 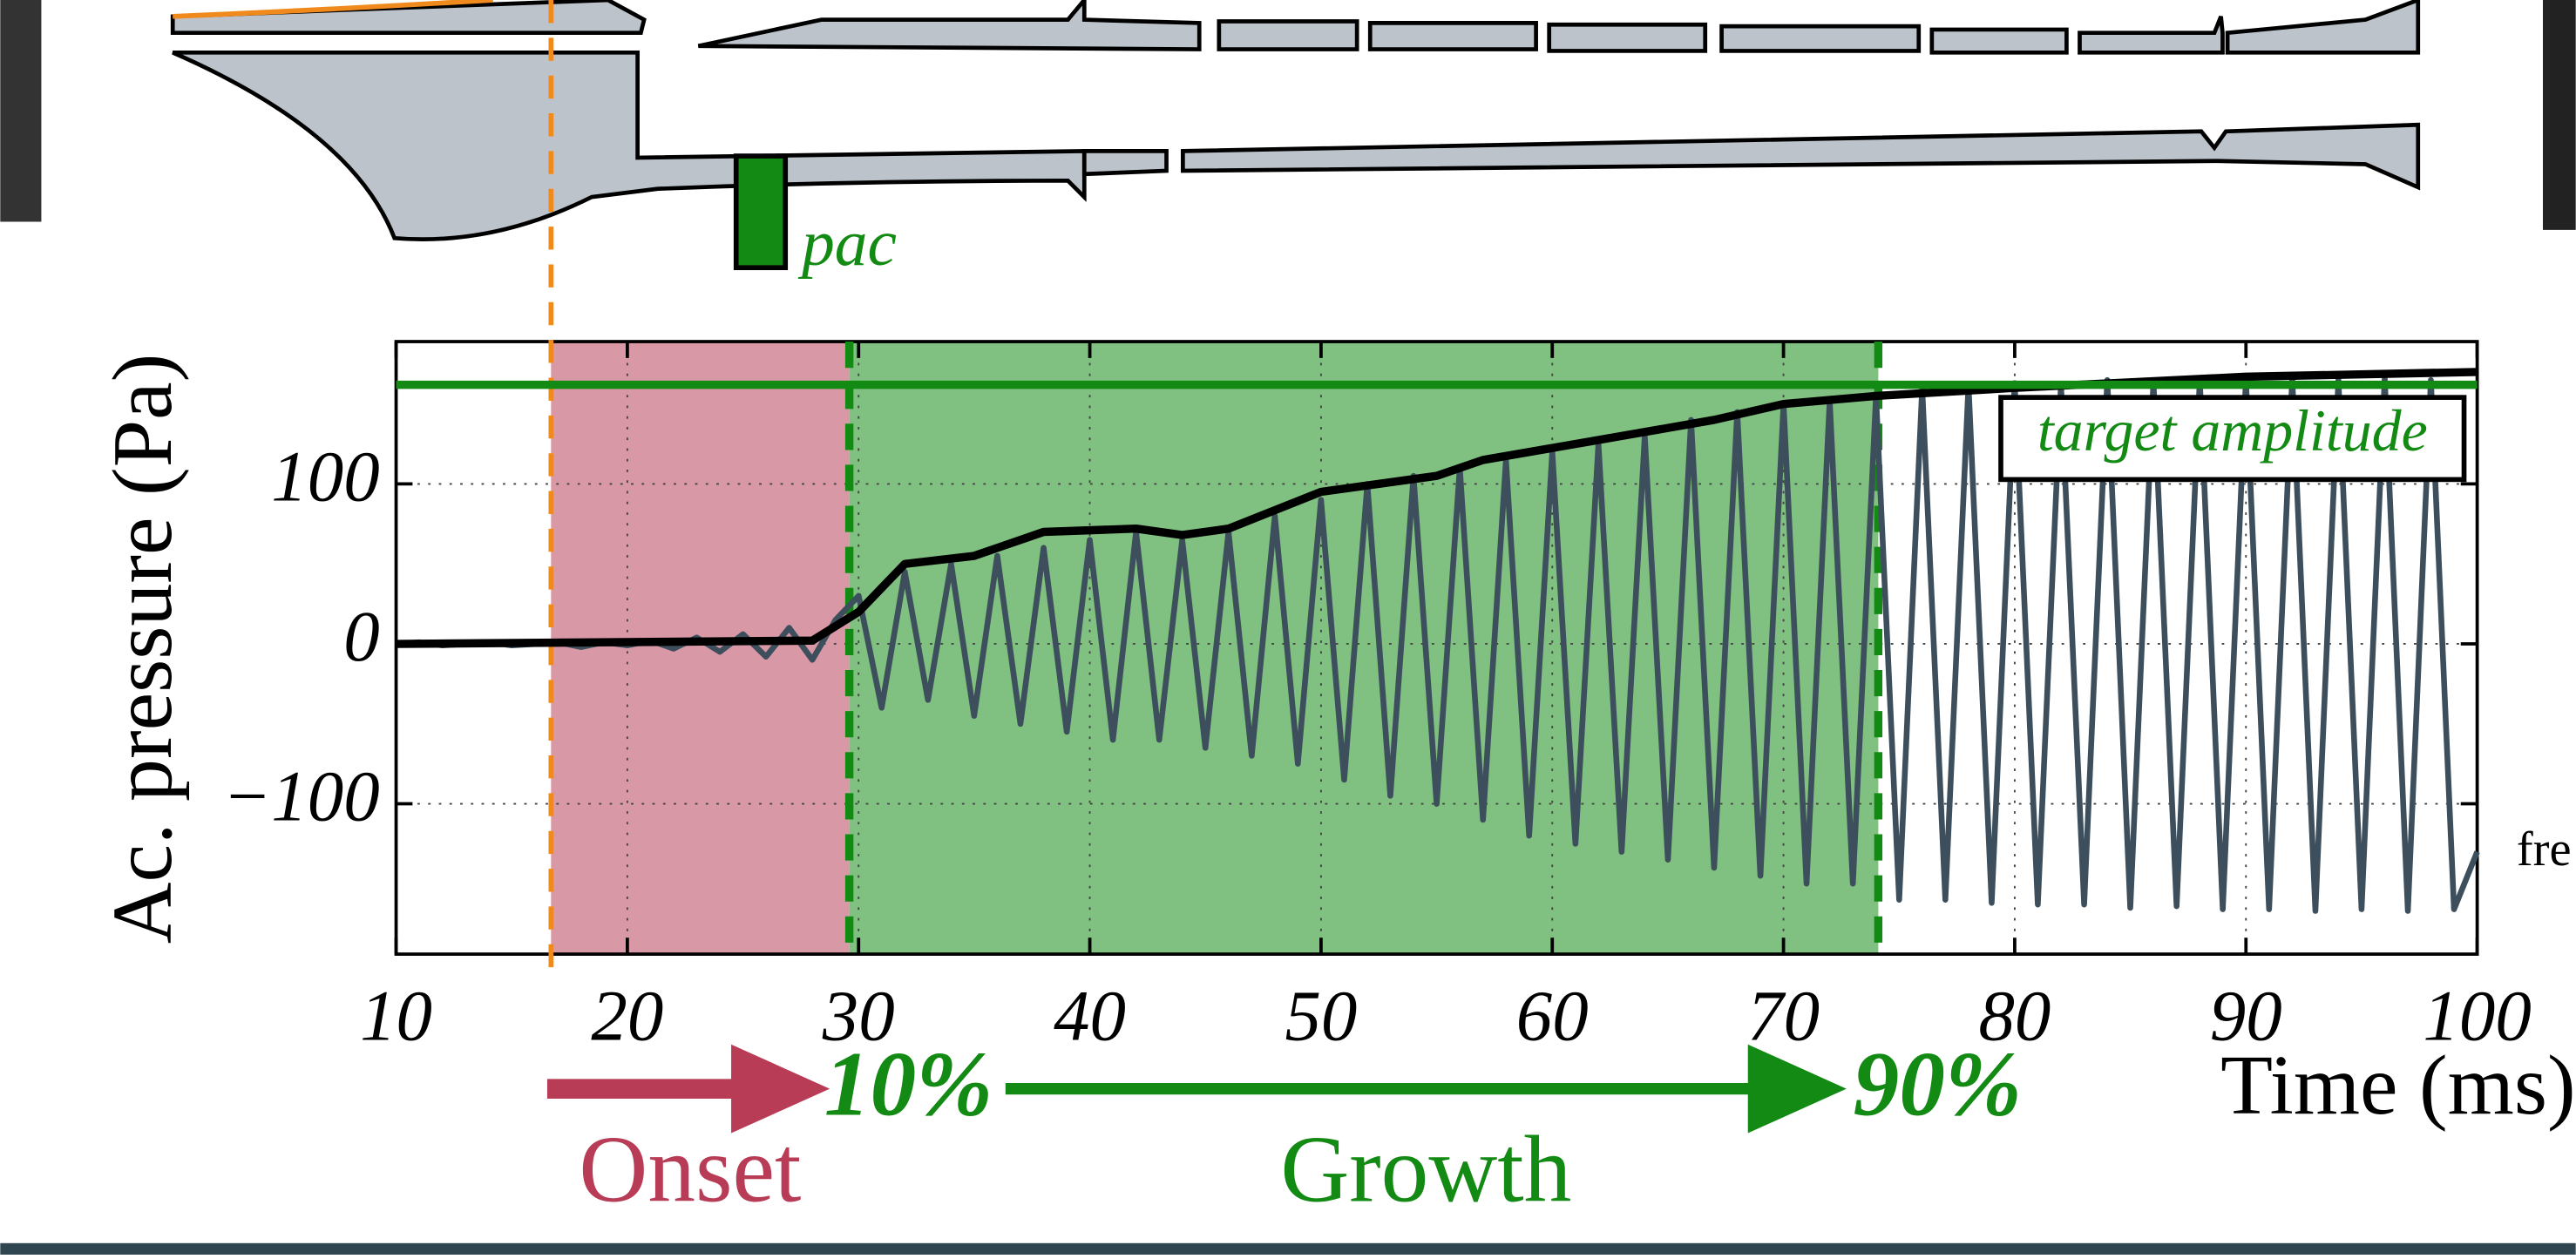 What do you see at coordinates (2398, 1086) in the screenshot?
I see `x-axis-label: Time (ms)` at bounding box center [2398, 1086].